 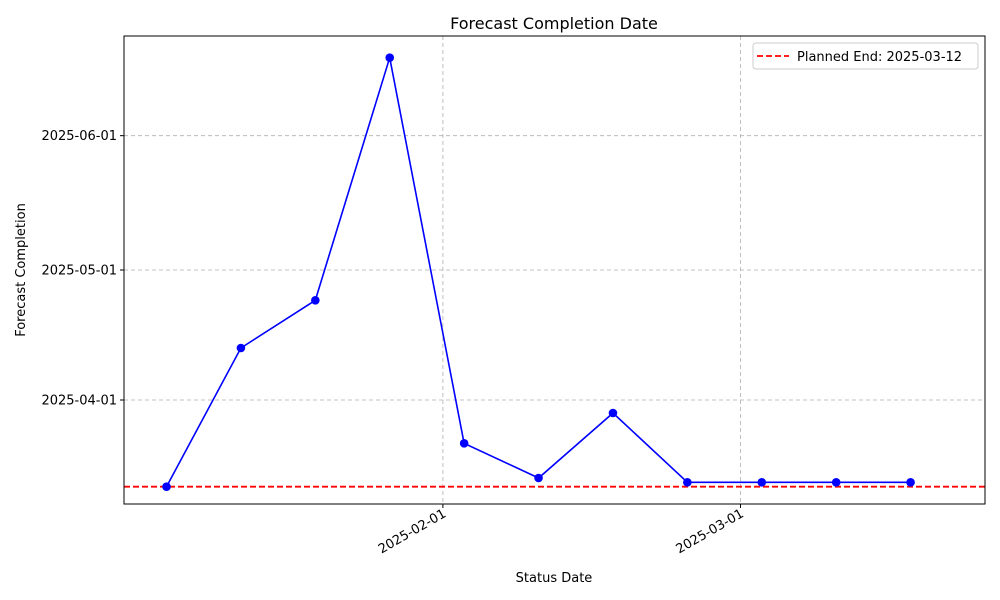 I want to click on legend-box, so click(x=865, y=56).